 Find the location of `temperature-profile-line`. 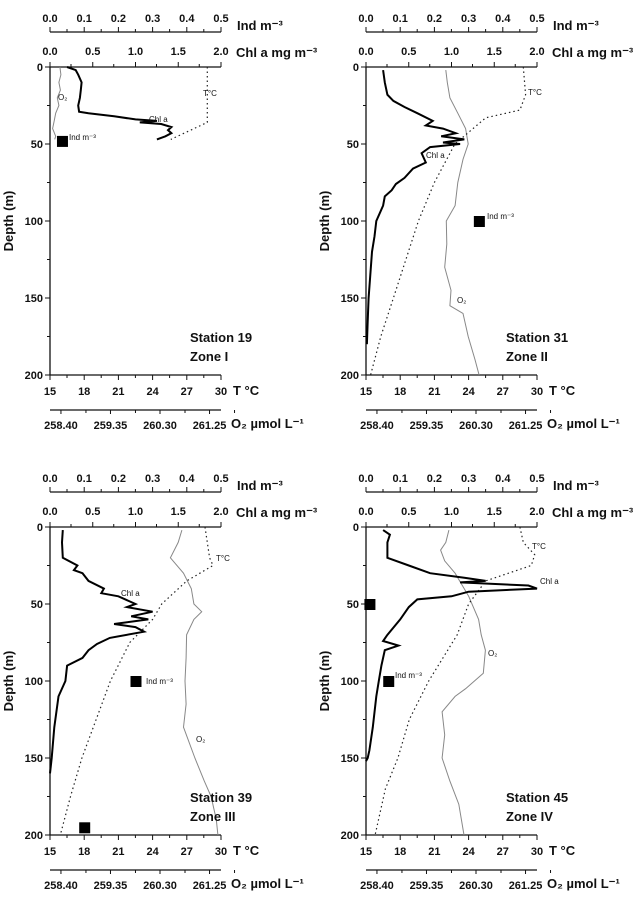

temperature-profile-line is located at coordinates (448, 221).